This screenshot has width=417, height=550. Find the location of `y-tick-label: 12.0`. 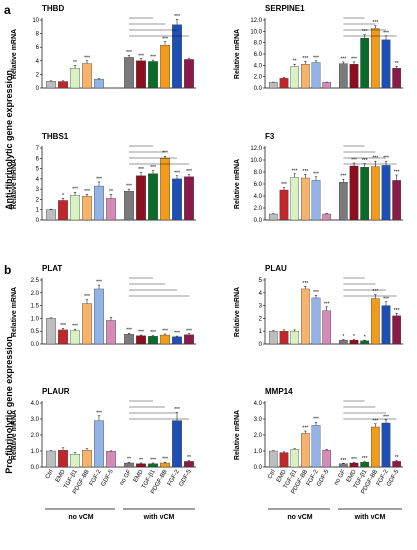

y-tick-label: 12.0 is located at coordinates (256, 21).